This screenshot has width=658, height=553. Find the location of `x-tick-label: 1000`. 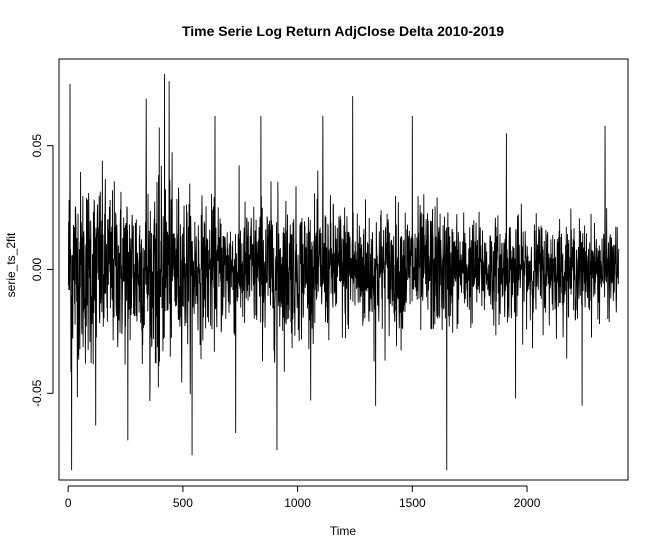

x-tick-label: 1000 is located at coordinates (297, 503).